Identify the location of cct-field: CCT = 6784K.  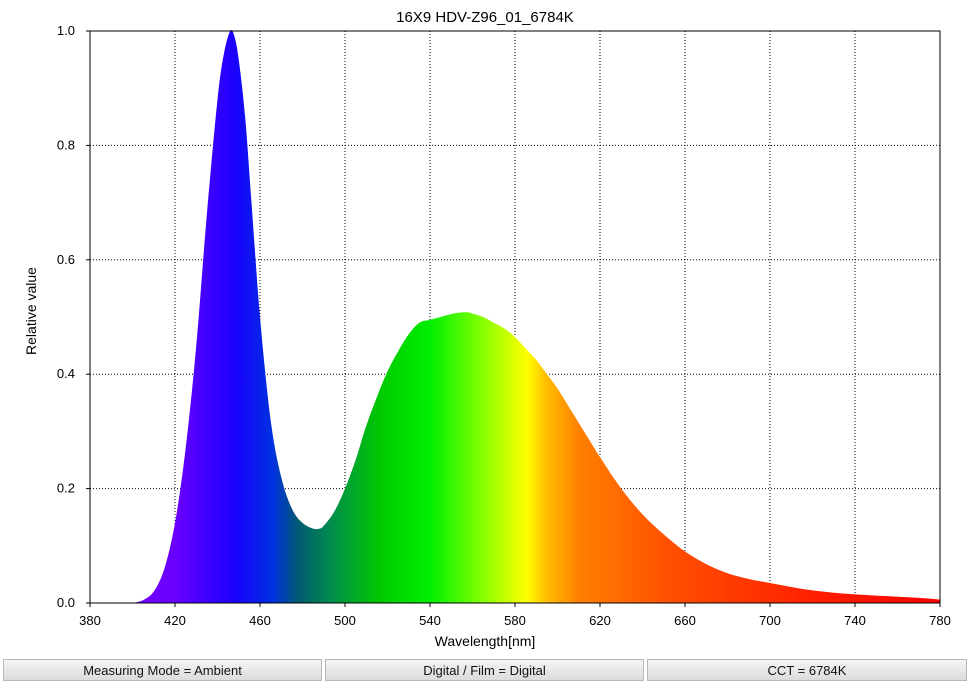
(807, 670).